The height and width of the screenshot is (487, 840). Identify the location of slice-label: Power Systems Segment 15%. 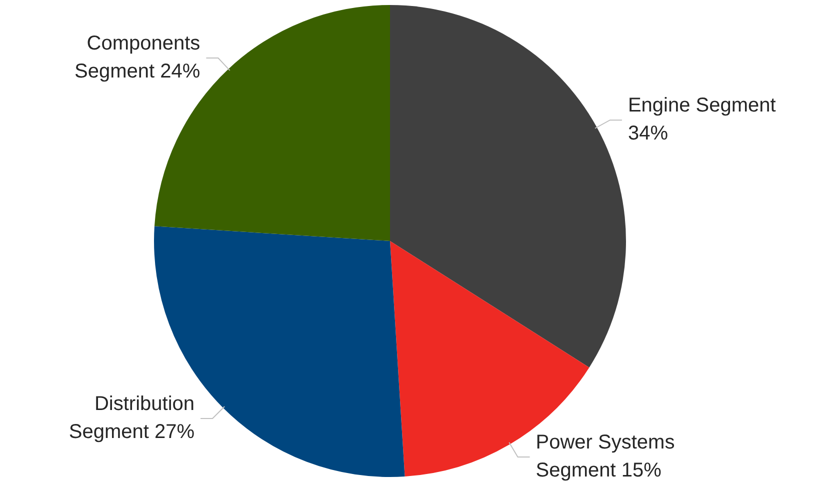
(605, 457).